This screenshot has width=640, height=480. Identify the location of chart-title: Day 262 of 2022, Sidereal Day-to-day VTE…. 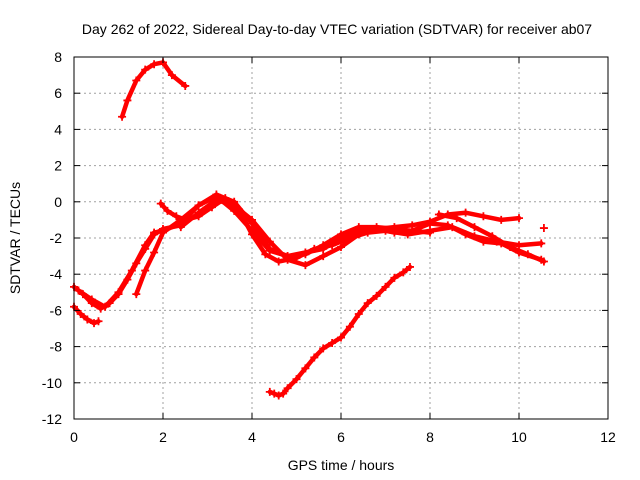
(337, 29).